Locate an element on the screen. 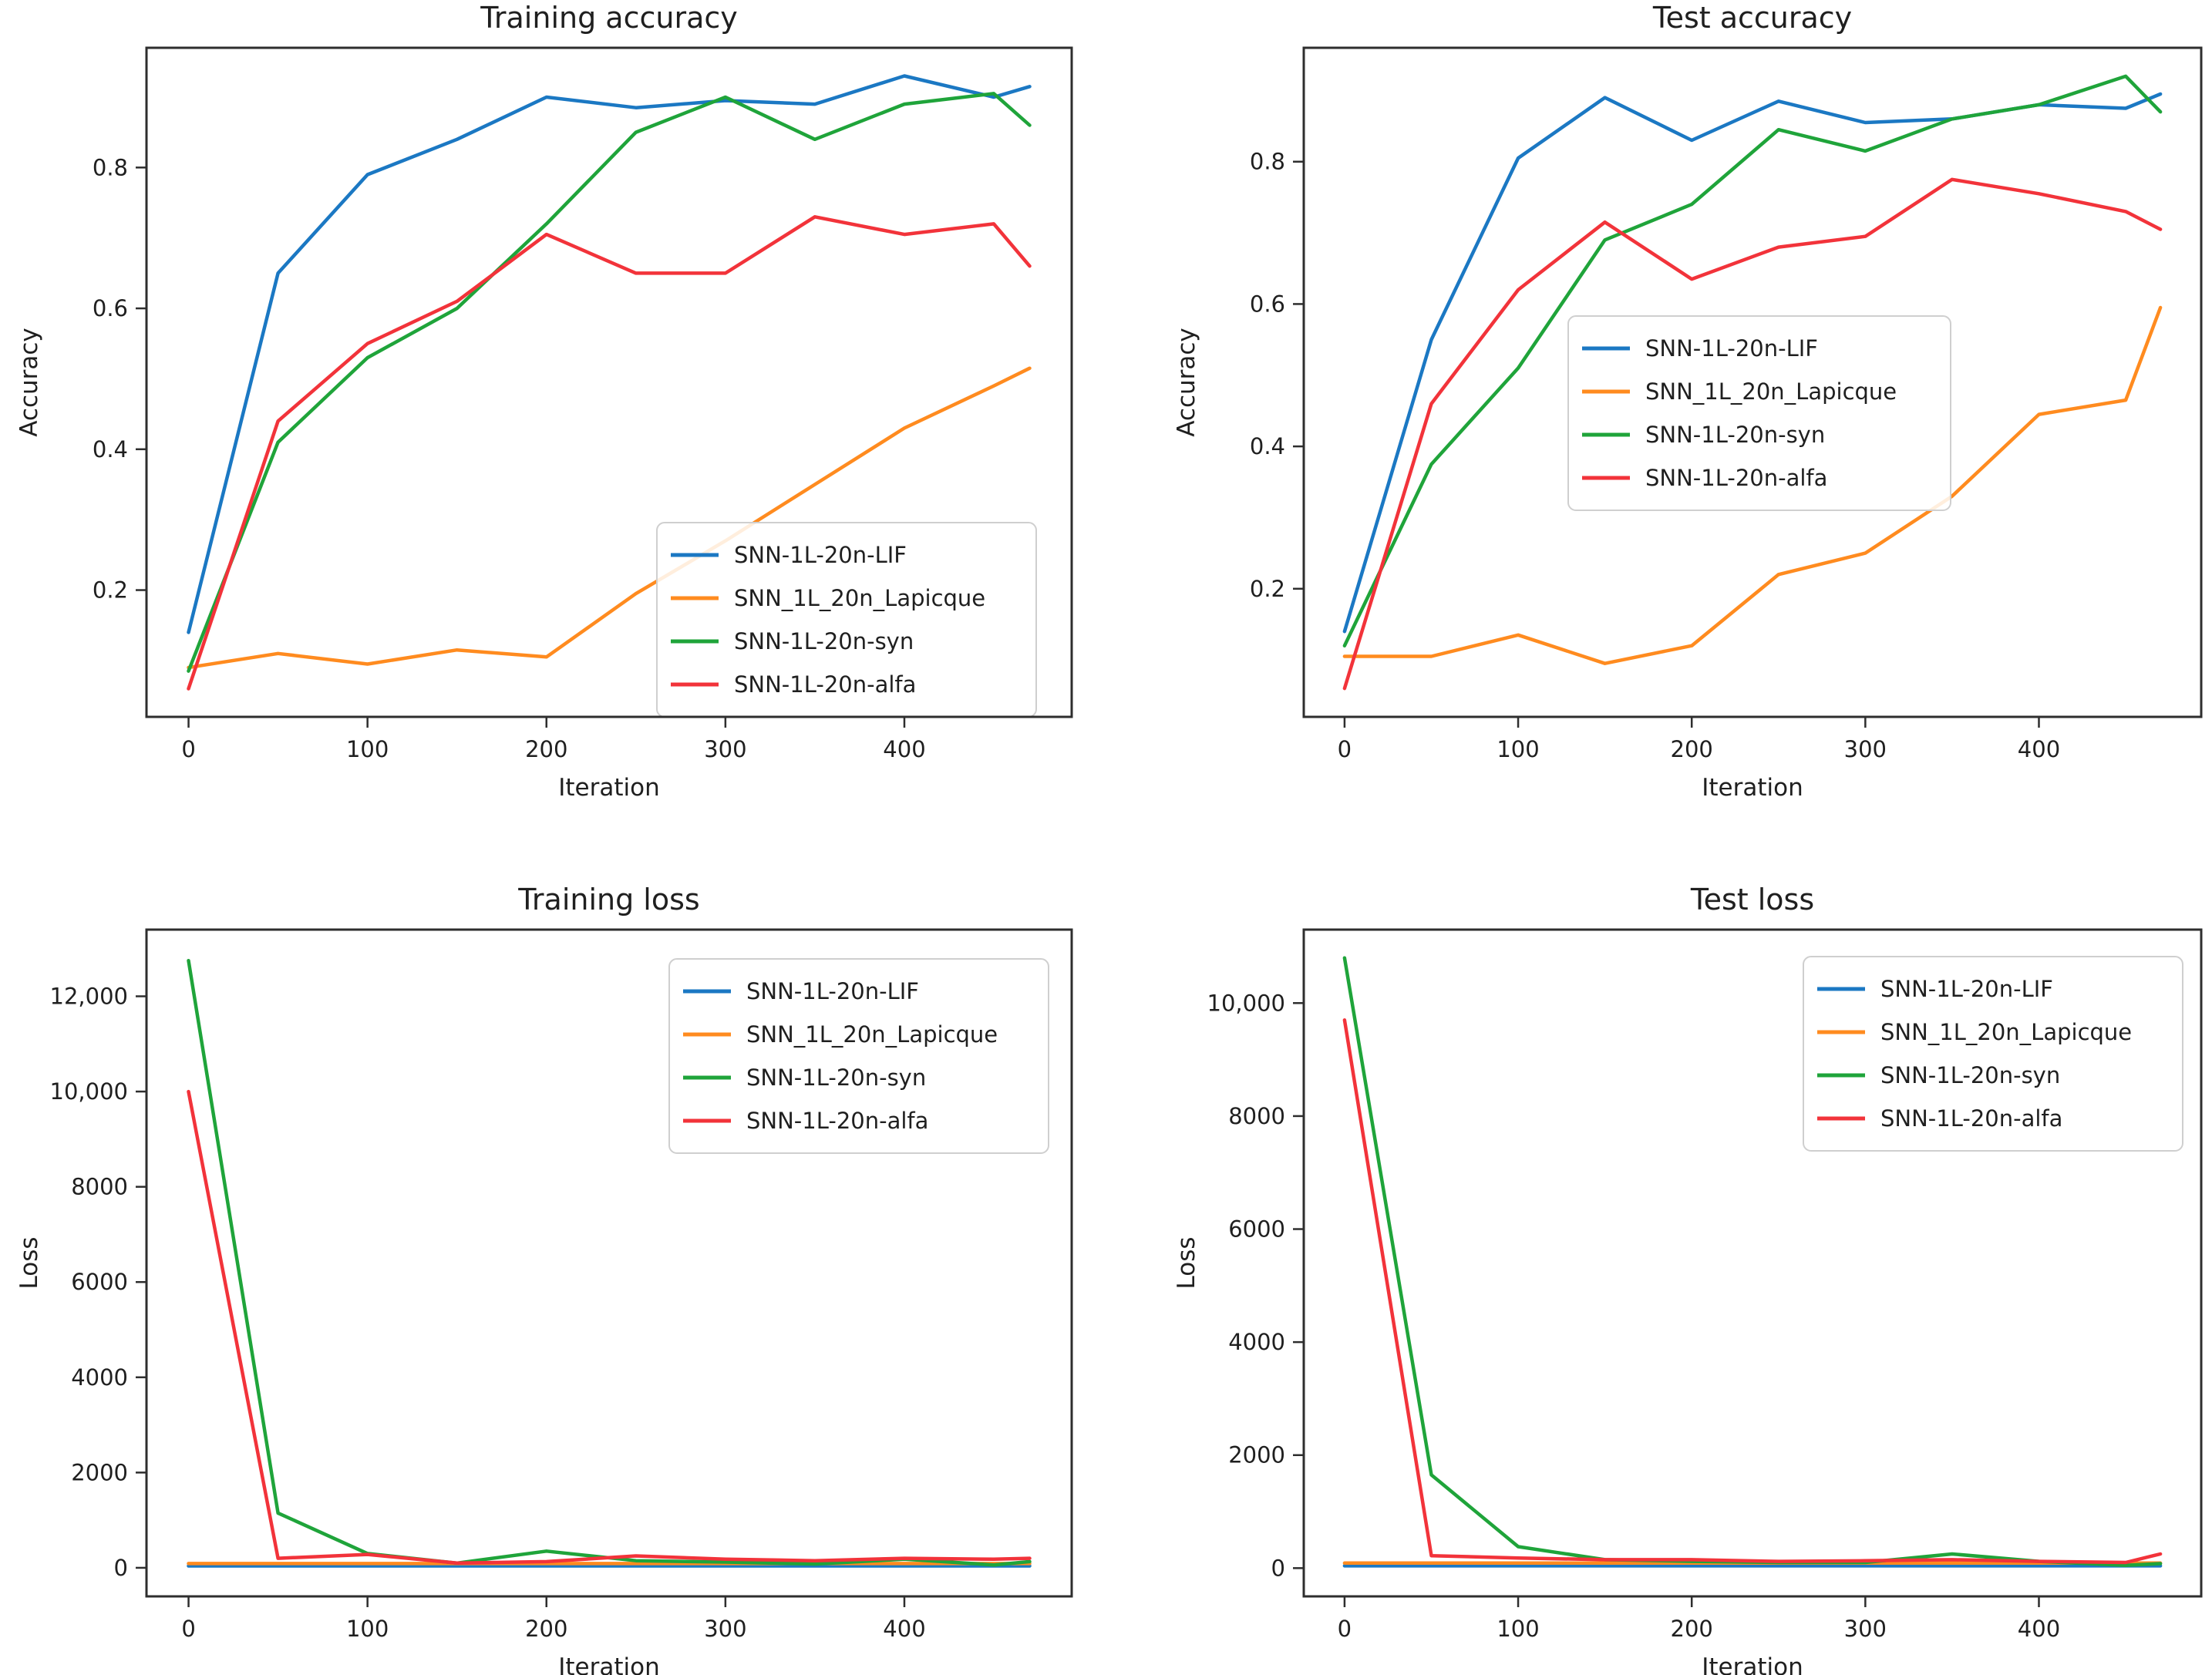 Image resolution: width=2212 pixels, height=1675 pixels. y-tick-label: 12,000 is located at coordinates (89, 997).